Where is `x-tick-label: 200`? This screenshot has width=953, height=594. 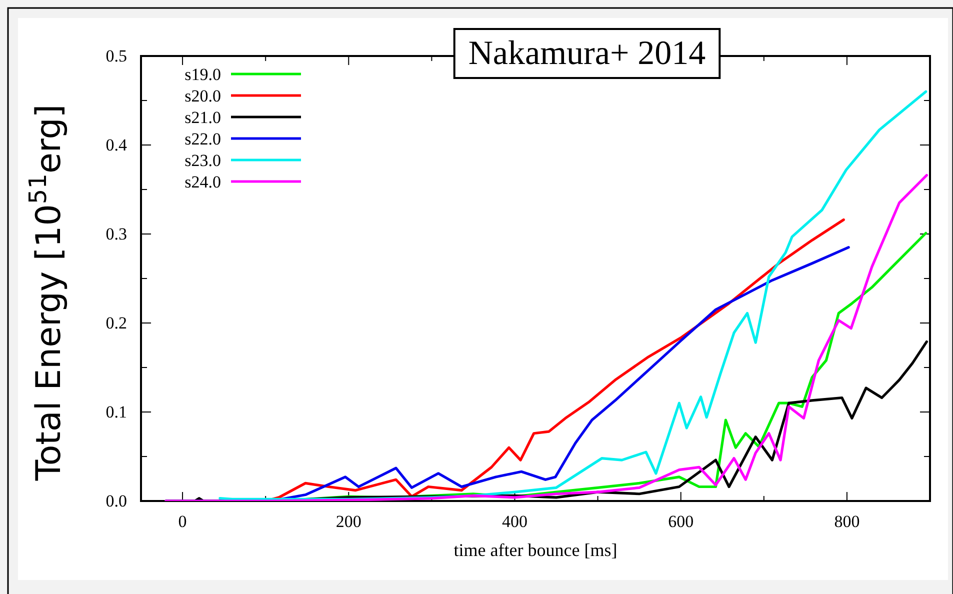
x-tick-label: 200 is located at coordinates (349, 522).